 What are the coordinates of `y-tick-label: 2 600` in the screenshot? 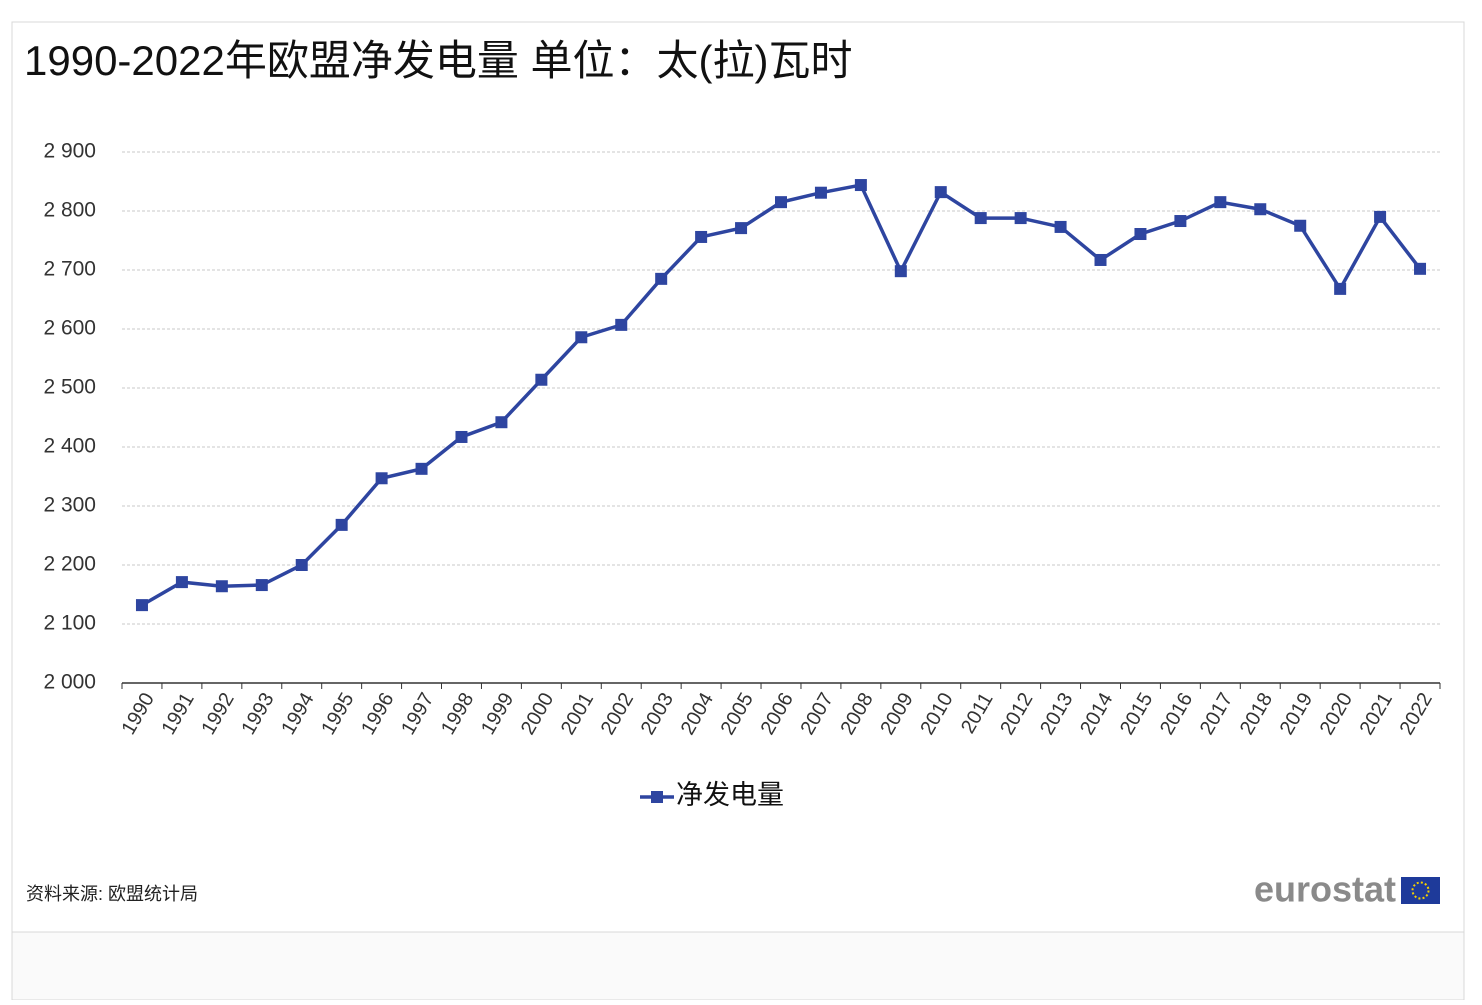 It's located at (69, 328).